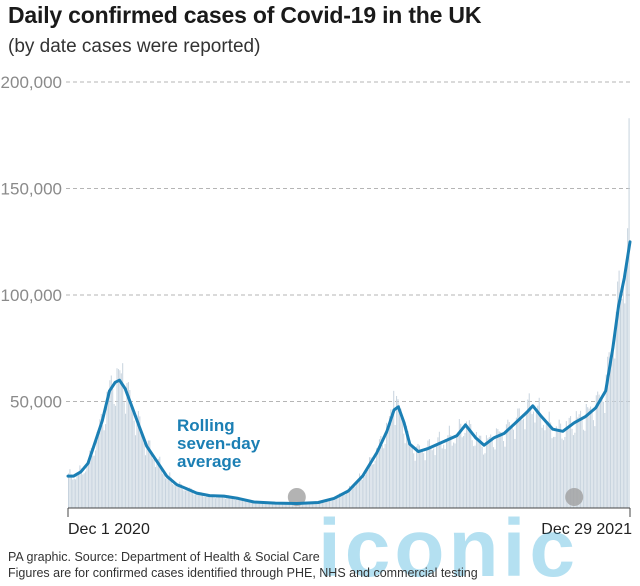 The height and width of the screenshot is (586, 640). Describe the element at coordinates (448, 544) in the screenshot. I see `watermark-text: iconic` at that location.